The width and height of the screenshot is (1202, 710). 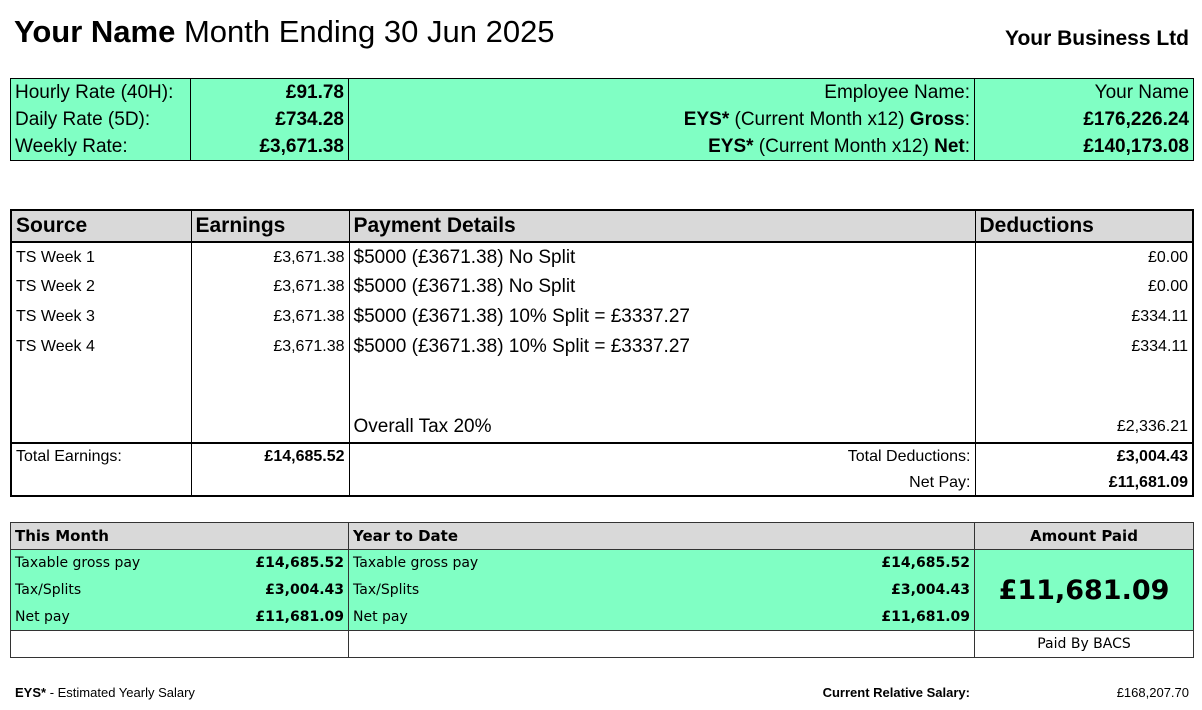 I want to click on ytd-header: Year to Date, so click(x=661, y=536).